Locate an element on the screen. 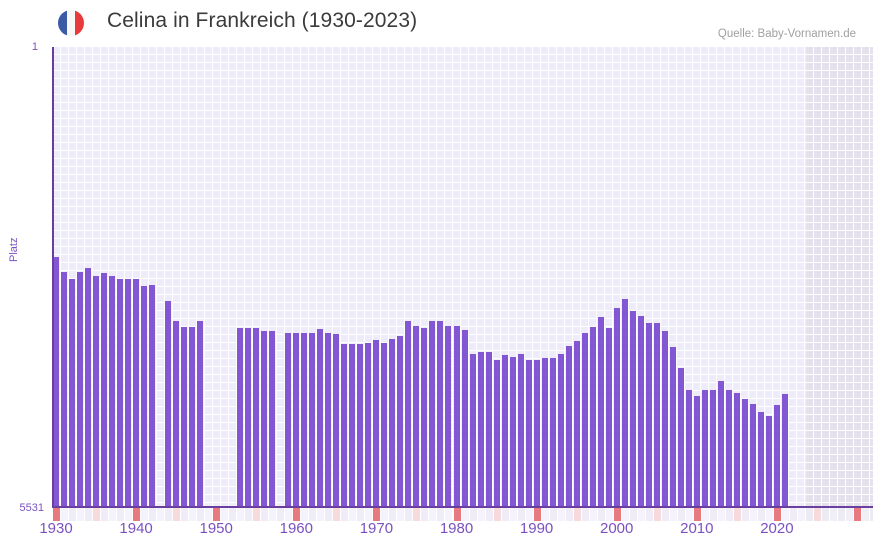 Image resolution: width=873 pixels, height=552 pixels. x-tick-1960 is located at coordinates (297, 514).